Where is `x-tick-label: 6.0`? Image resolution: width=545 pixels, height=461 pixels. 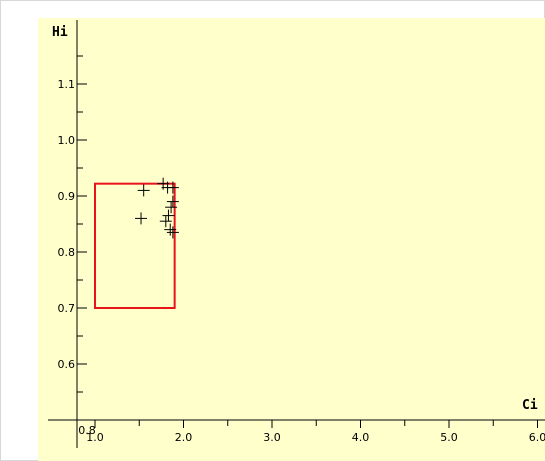
x-tick-label: 6.0 is located at coordinates (537, 437).